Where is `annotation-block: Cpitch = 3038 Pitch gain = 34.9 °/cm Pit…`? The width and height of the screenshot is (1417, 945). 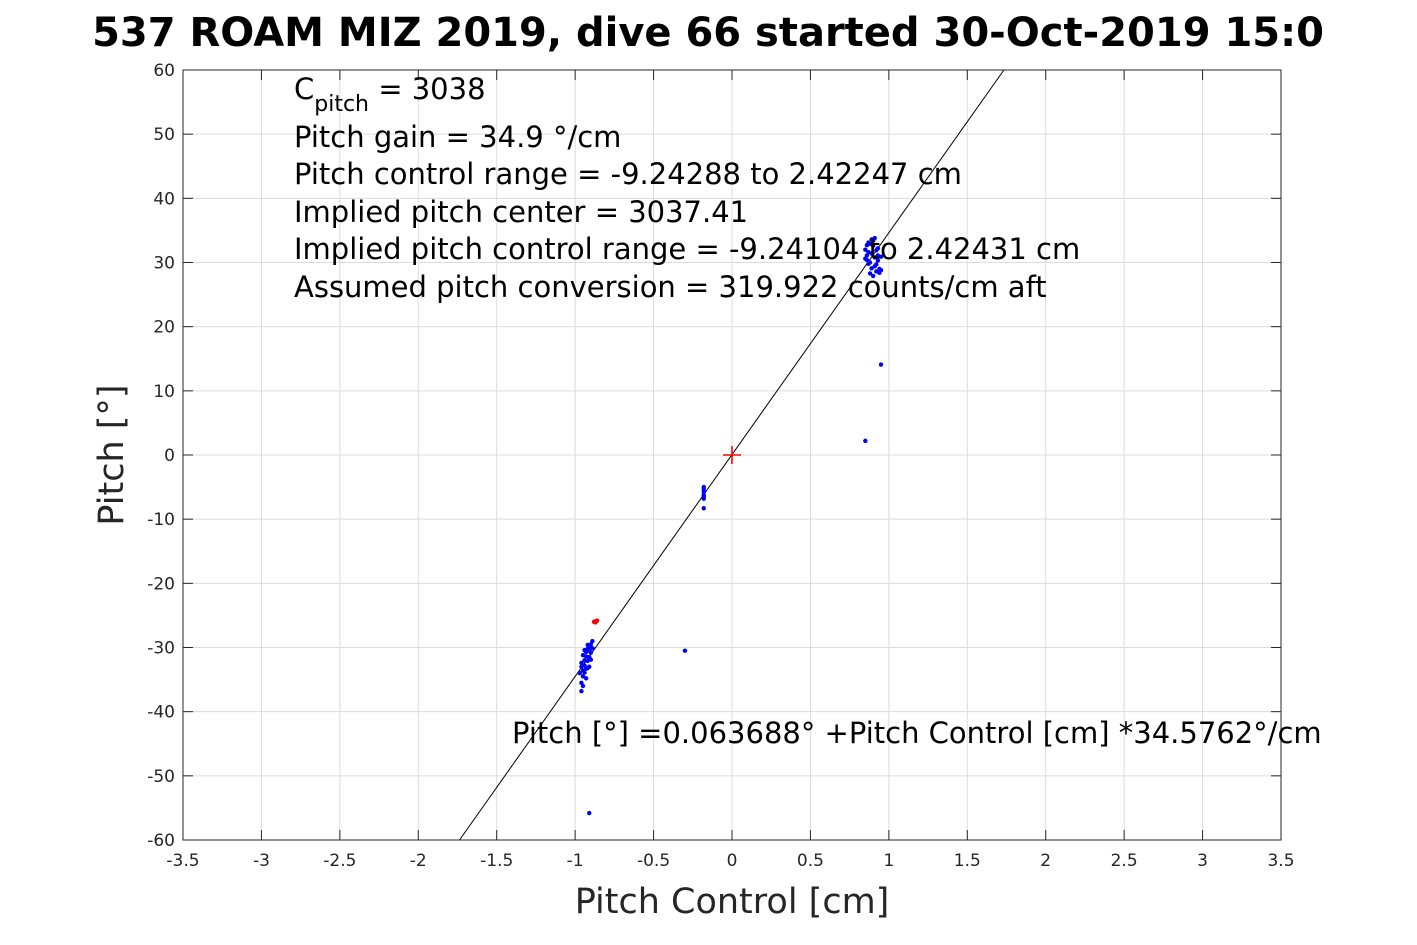
annotation-block: Cpitch = 3038 Pitch gain = 34.9 °/cm Pit… is located at coordinates (687, 188).